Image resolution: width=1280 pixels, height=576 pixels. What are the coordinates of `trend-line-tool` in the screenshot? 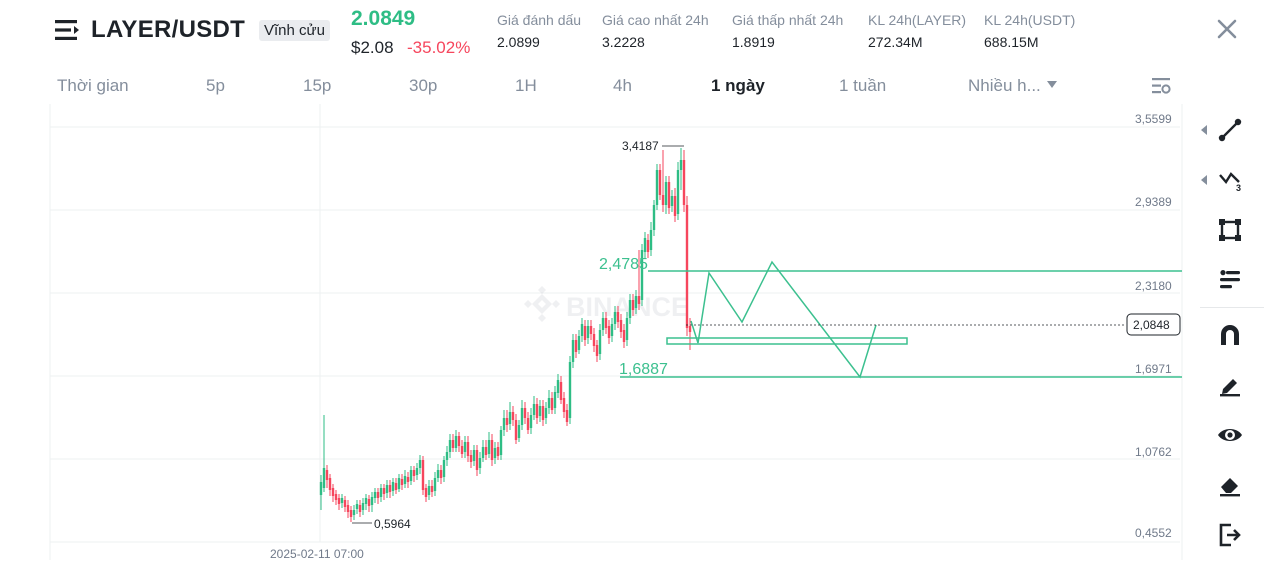 It's located at (1230, 130).